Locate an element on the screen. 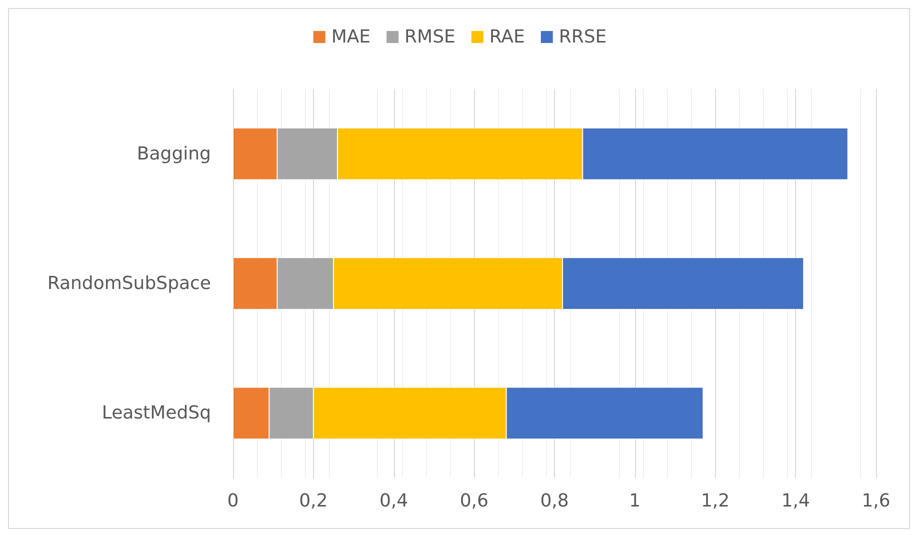 Image resolution: width=917 pixels, height=535 pixels. x-tick-label: 0,2 is located at coordinates (313, 501).